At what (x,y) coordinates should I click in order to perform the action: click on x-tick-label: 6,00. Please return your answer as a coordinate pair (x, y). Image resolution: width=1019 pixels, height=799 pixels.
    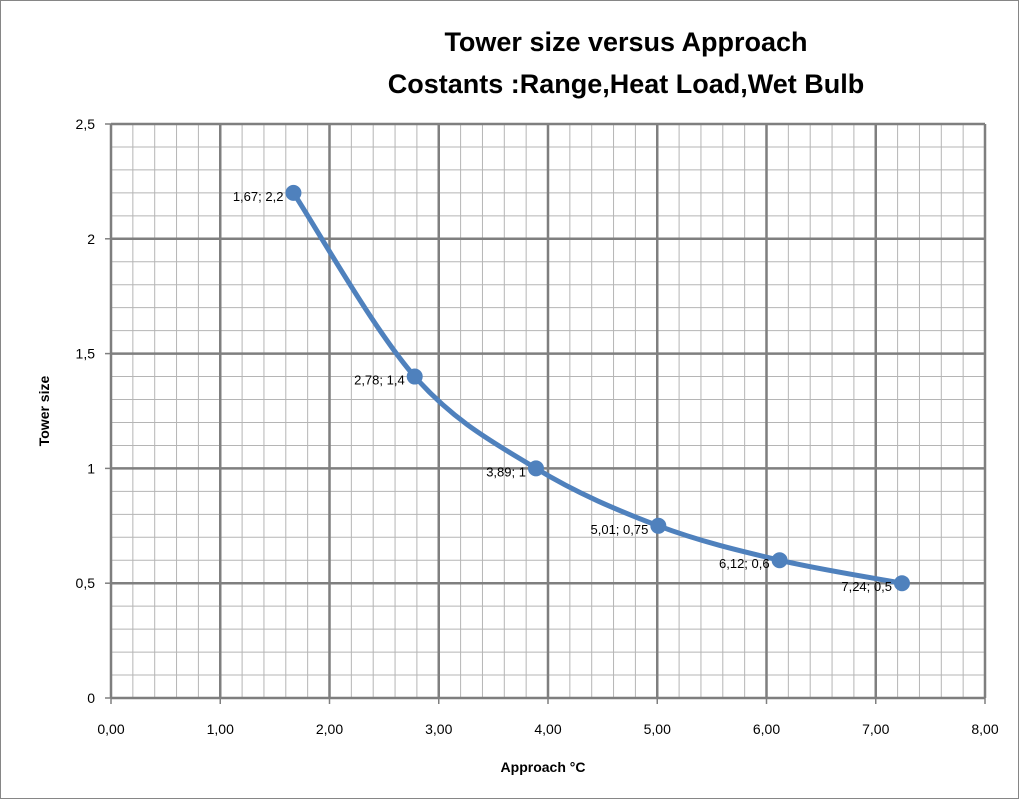
    Looking at the image, I should click on (766, 729).